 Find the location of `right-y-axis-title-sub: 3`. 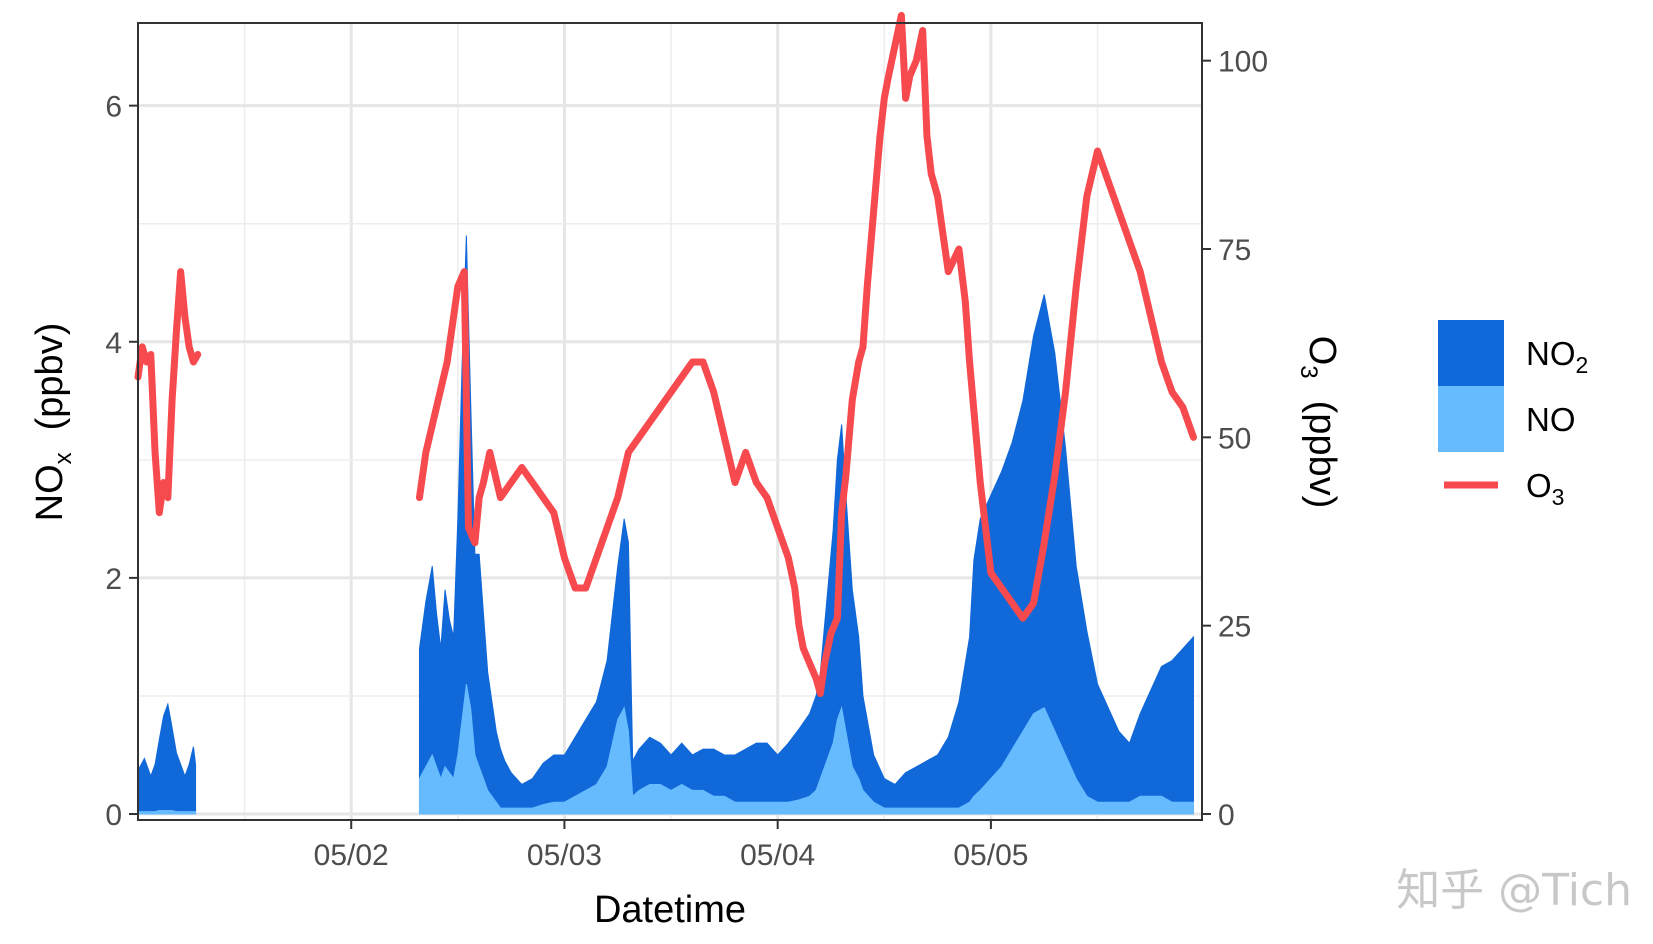

right-y-axis-title-sub: 3 is located at coordinates (1308, 371).